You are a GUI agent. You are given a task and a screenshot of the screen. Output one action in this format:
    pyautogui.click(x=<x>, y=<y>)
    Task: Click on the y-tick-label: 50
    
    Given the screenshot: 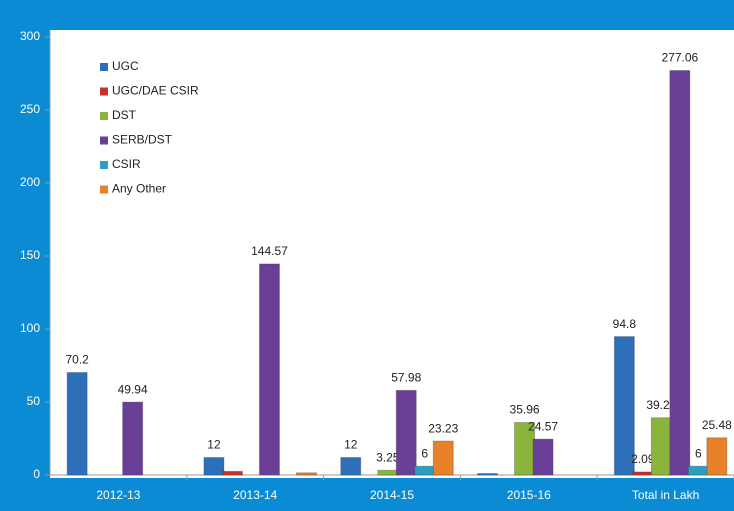 What is the action you would take?
    pyautogui.click(x=34, y=401)
    